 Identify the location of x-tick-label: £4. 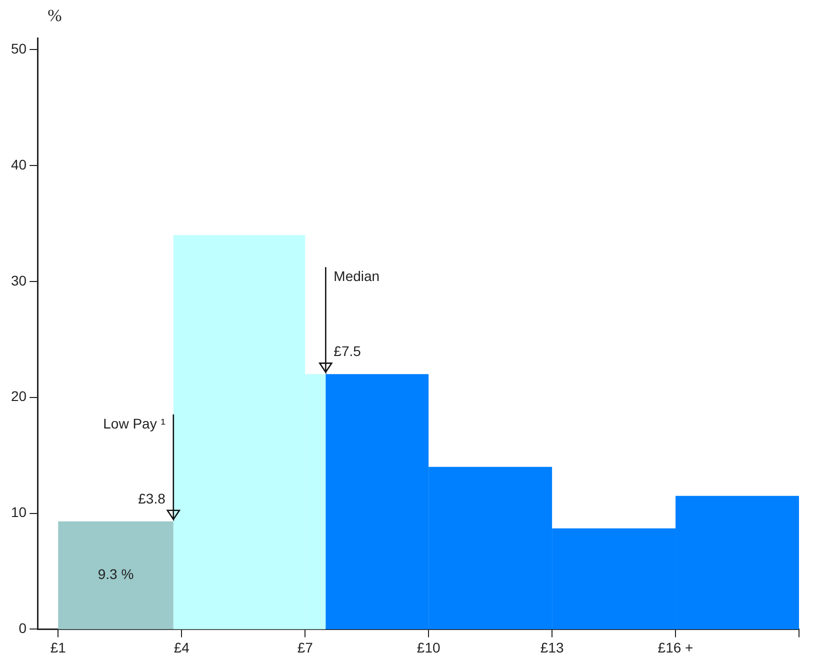
(182, 647).